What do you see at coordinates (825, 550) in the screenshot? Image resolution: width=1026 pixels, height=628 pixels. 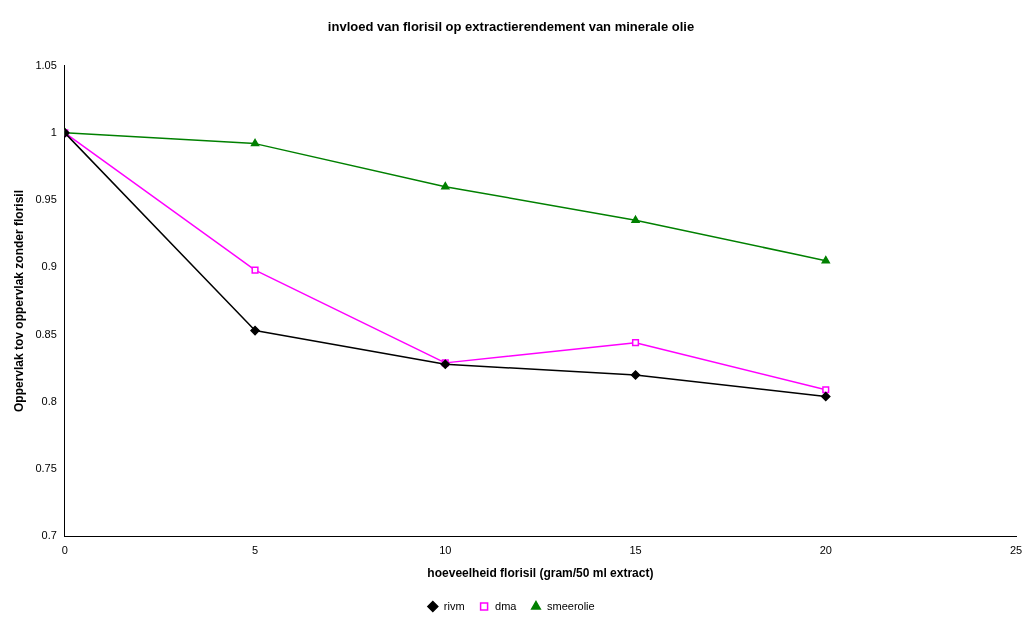 I see `x-tick-label: 20` at bounding box center [825, 550].